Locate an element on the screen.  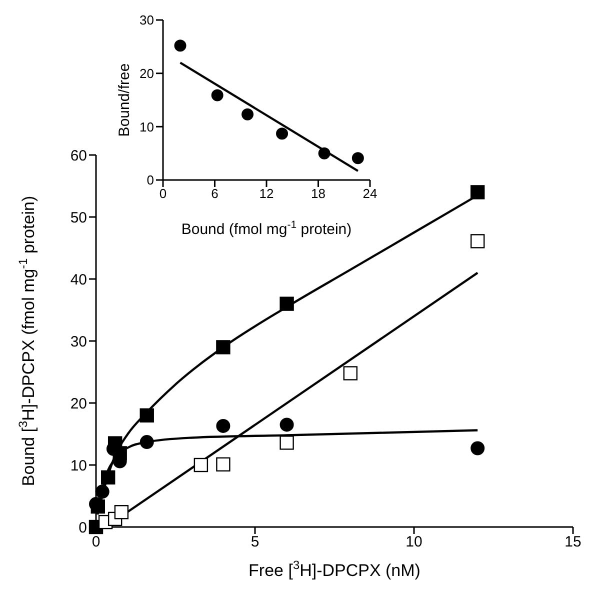
y-tick-label: 60 is located at coordinates (78, 155).